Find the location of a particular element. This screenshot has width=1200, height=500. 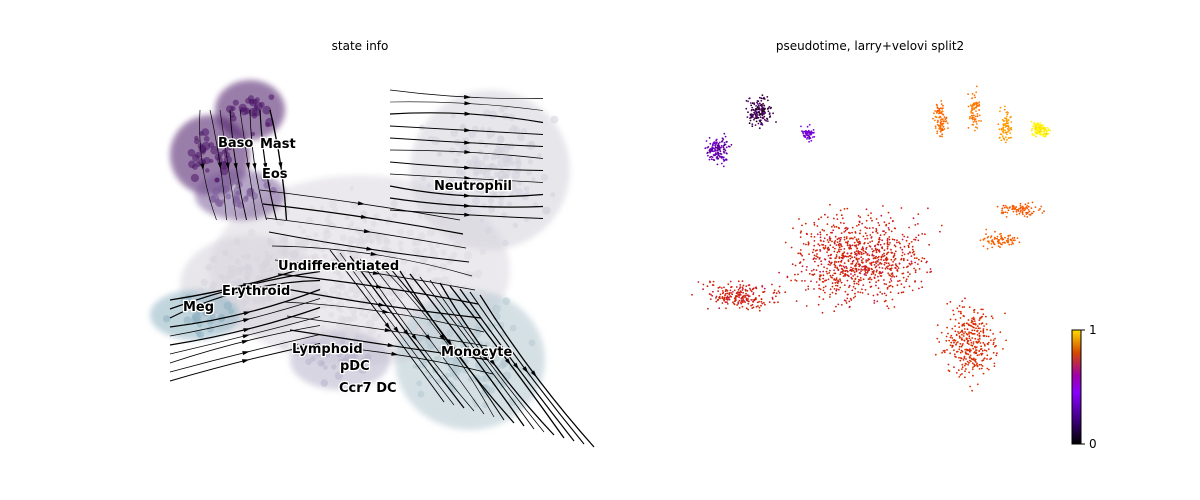

colorbar: 1 0 is located at coordinates (1084, 387).